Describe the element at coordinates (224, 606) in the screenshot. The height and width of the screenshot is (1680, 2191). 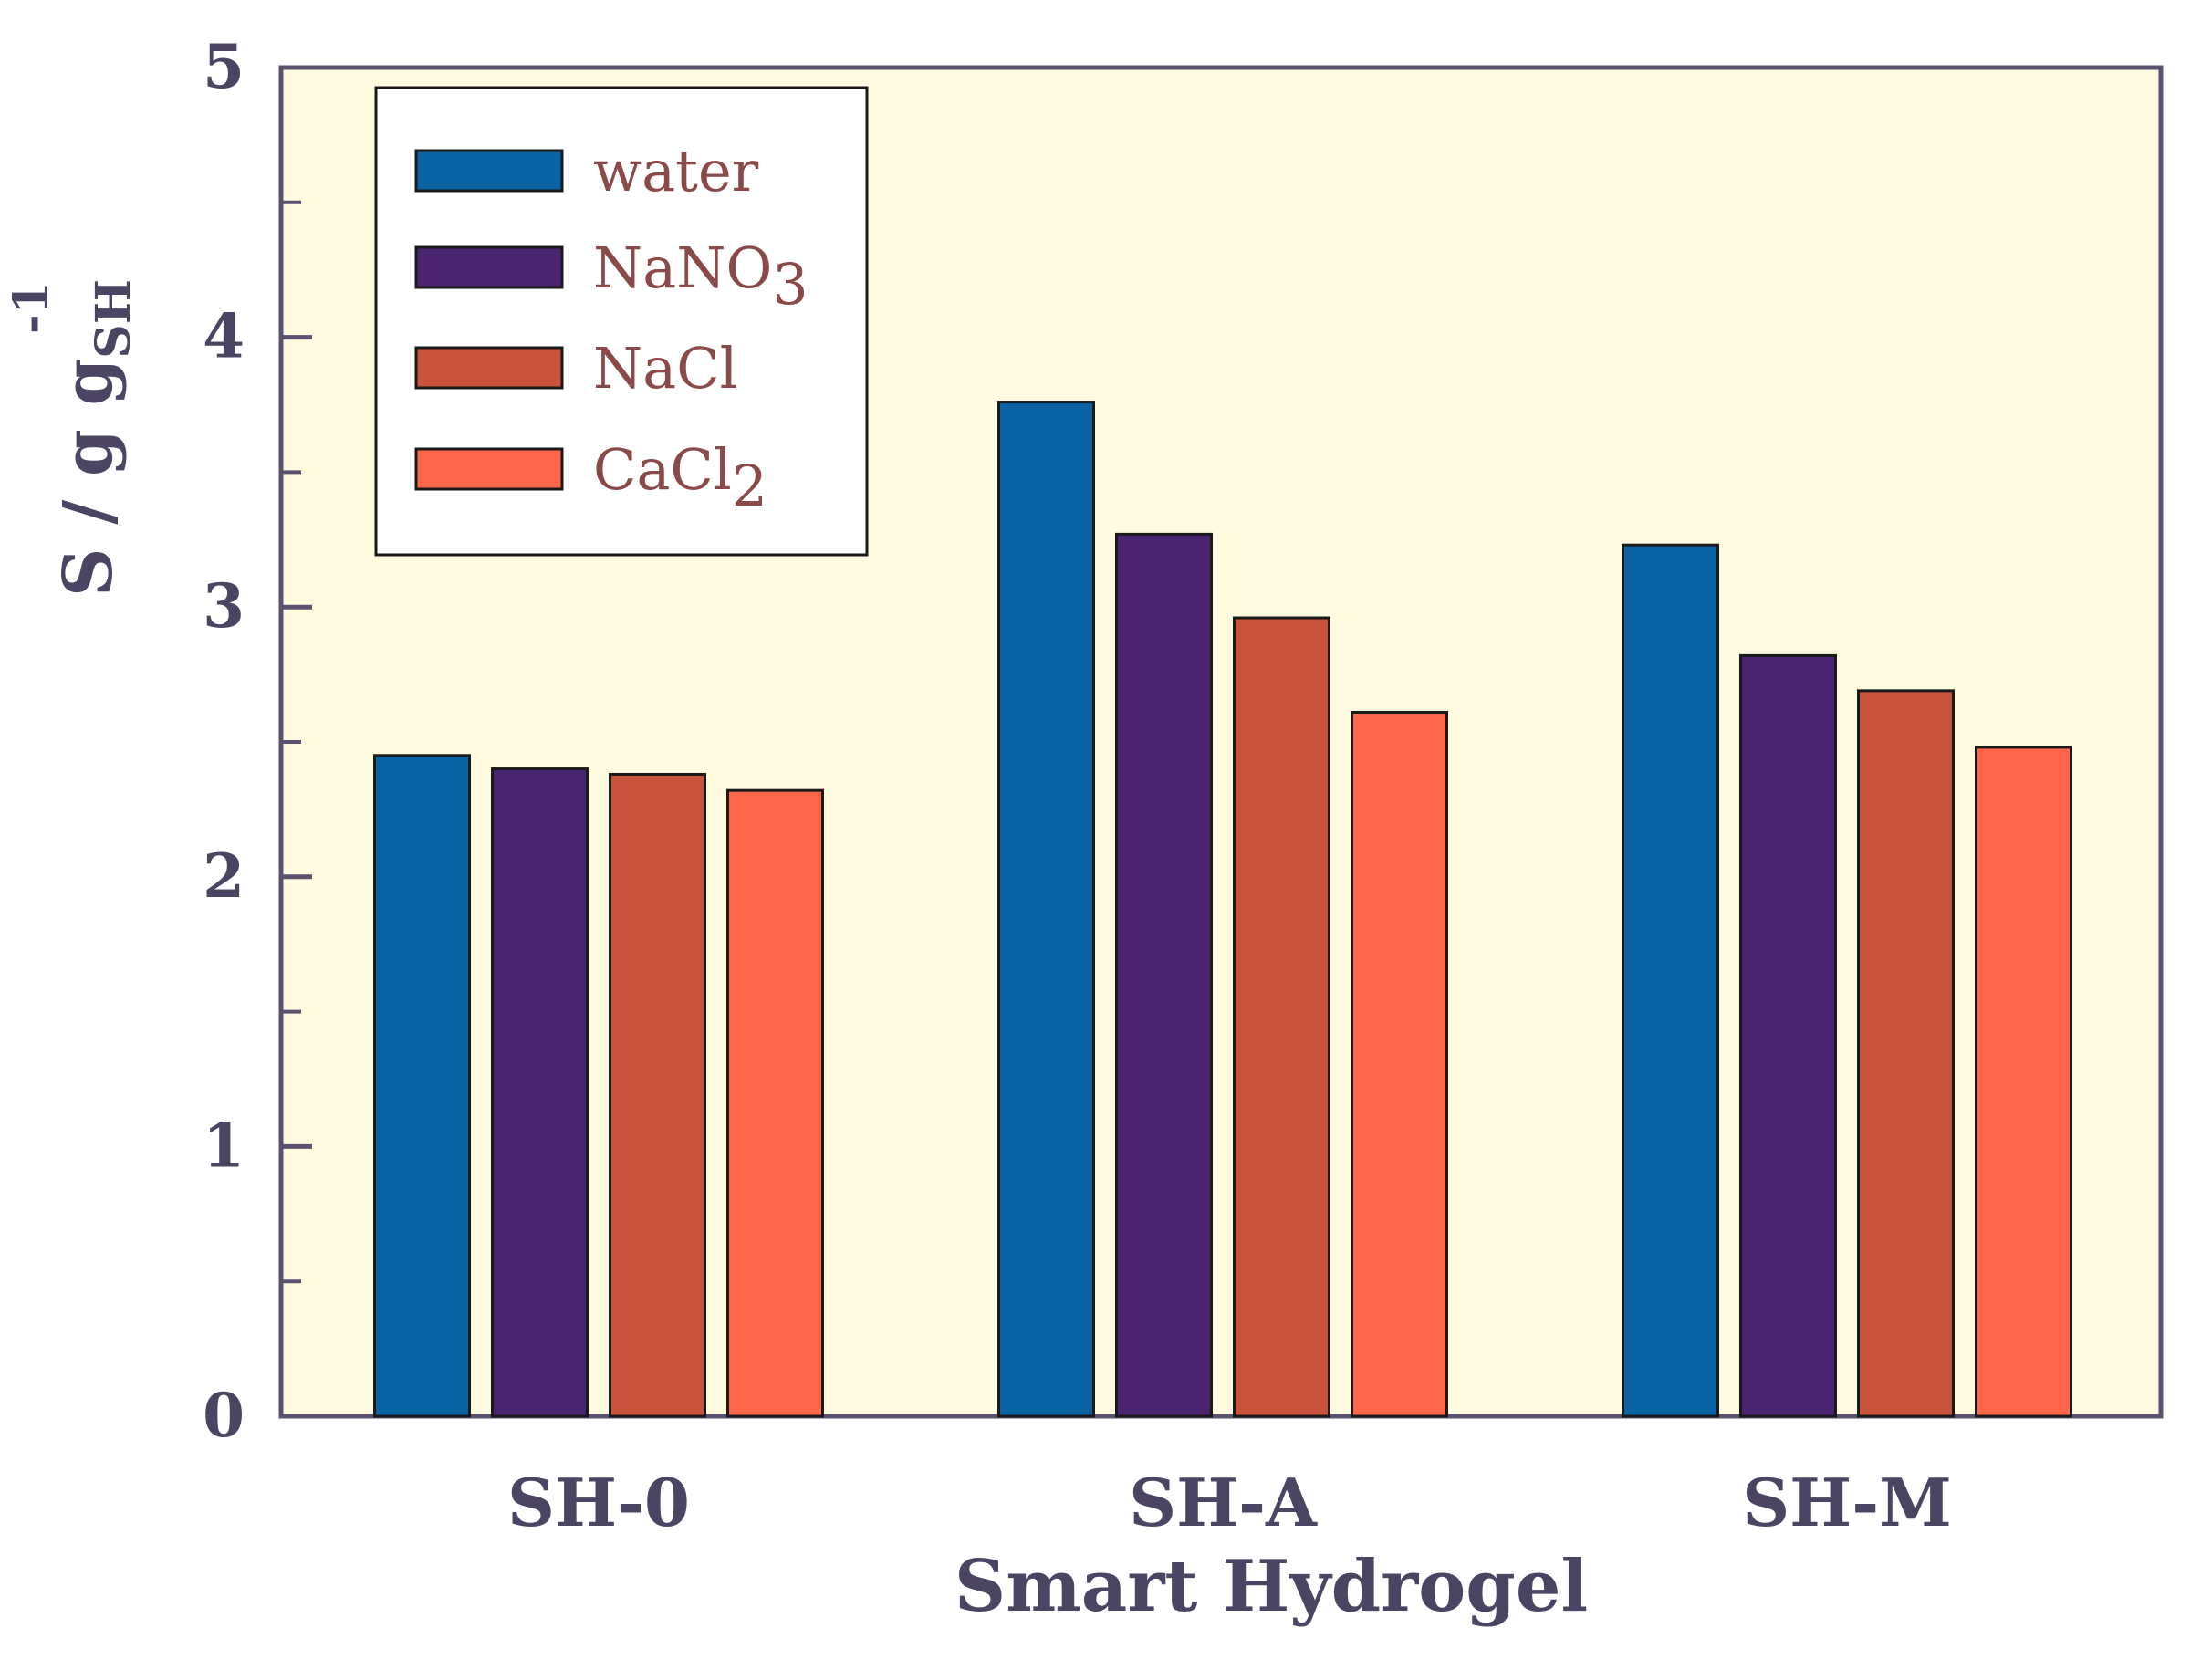
I see `y-tick-label: 3` at that location.